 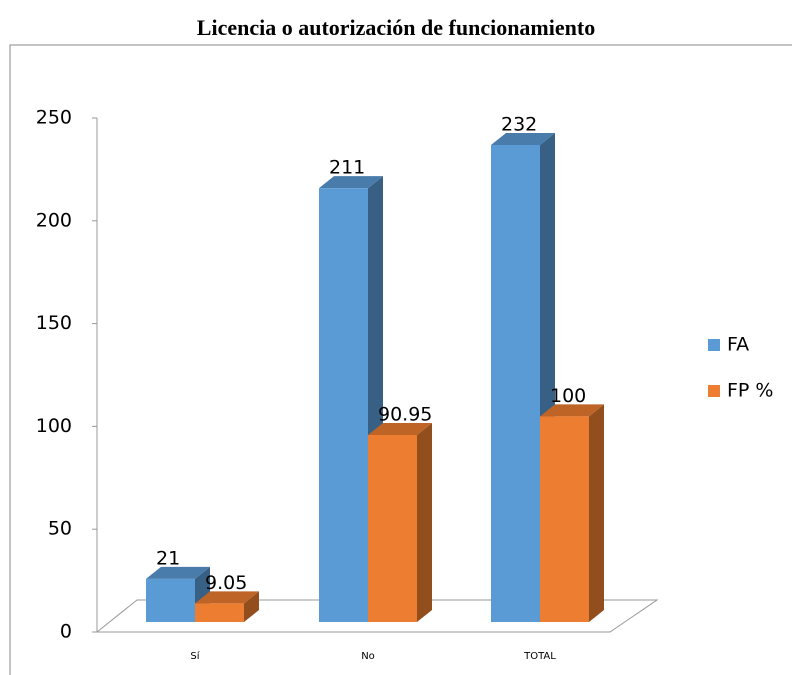 I want to click on y-tick-label: 100, so click(x=54, y=426).